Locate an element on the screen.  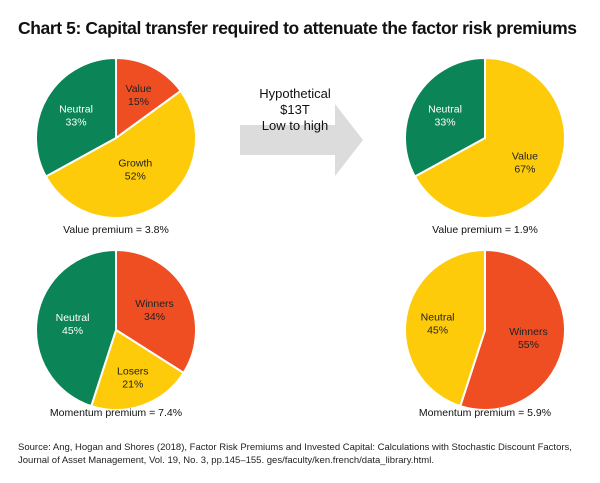
pie-caption: Momentum premium = 7.4% is located at coordinates (116, 413).